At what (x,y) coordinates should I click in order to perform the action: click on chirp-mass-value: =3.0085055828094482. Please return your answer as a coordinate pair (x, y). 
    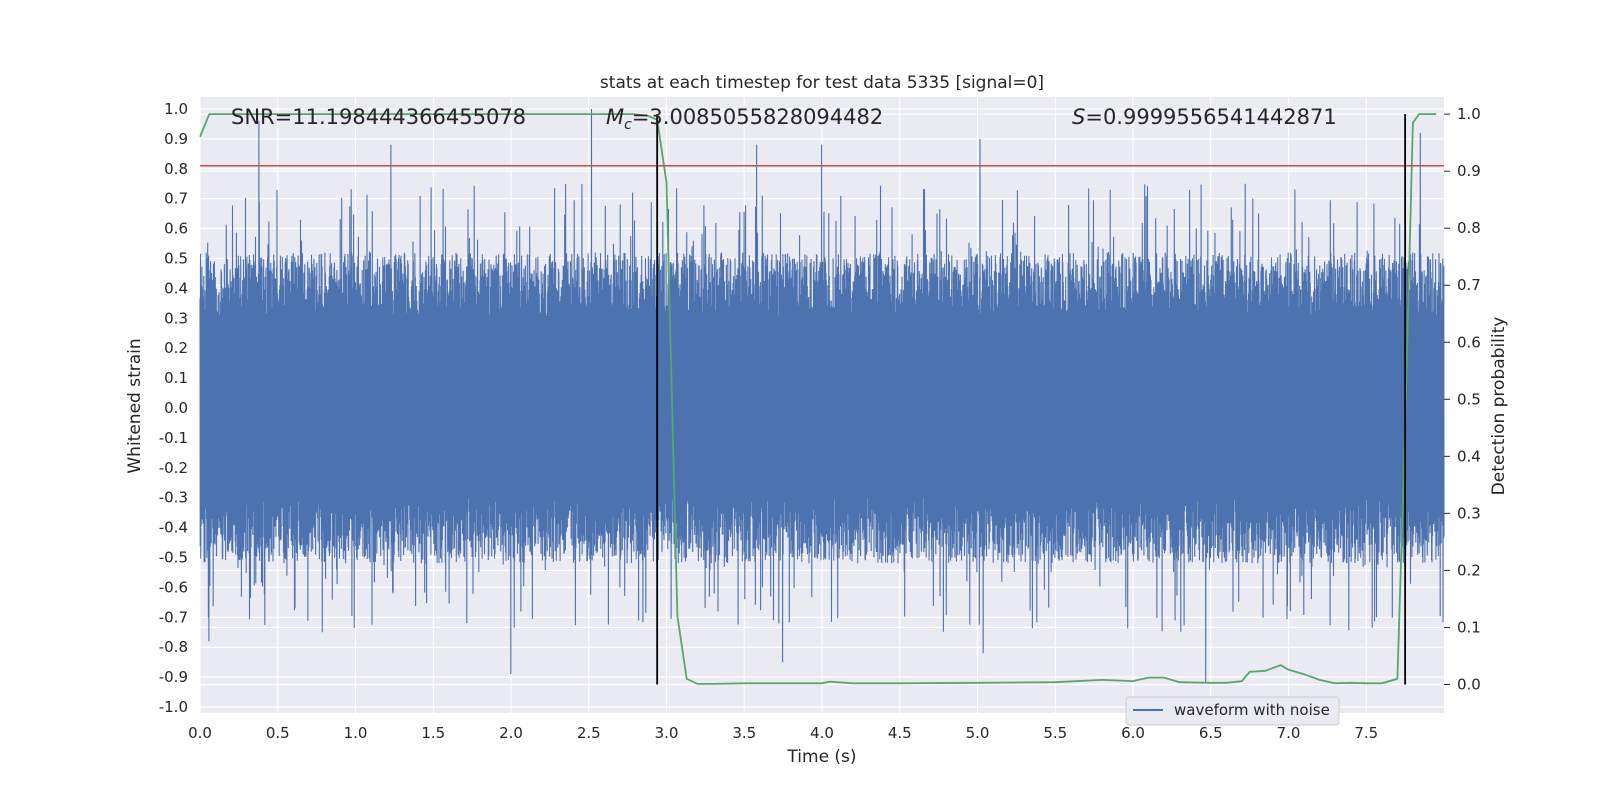
    Looking at the image, I should click on (757, 117).